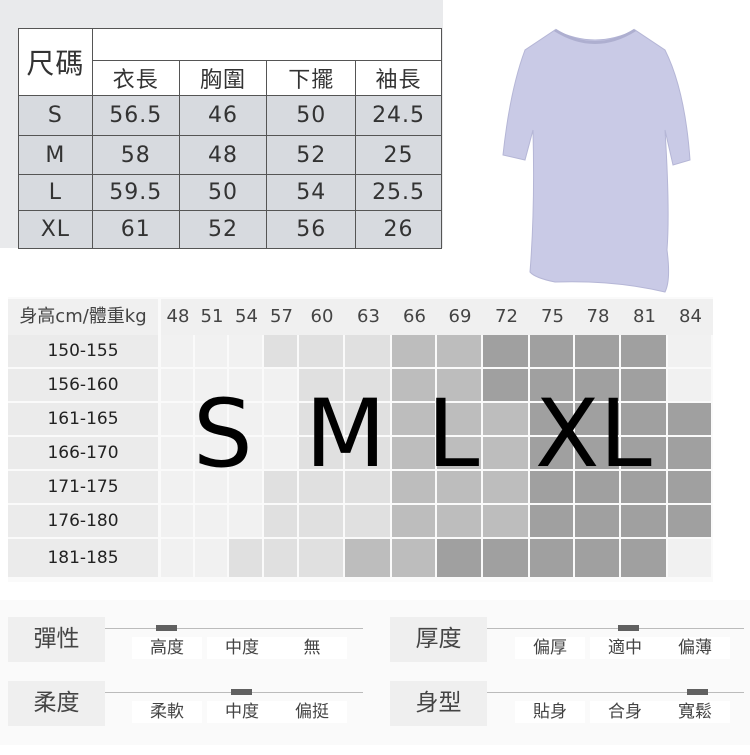  I want to click on value-cell: 61, so click(135, 229).